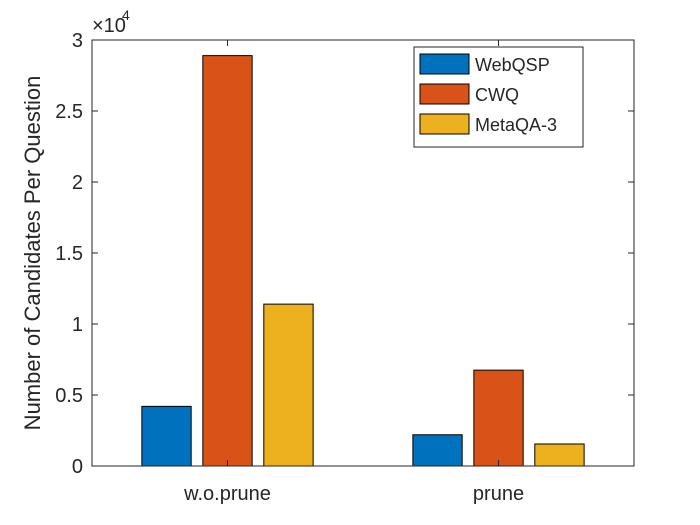 This screenshot has height=525, width=700. Describe the element at coordinates (512, 65) in the screenshot. I see `legend-label-webqsp: WebQSP` at that location.